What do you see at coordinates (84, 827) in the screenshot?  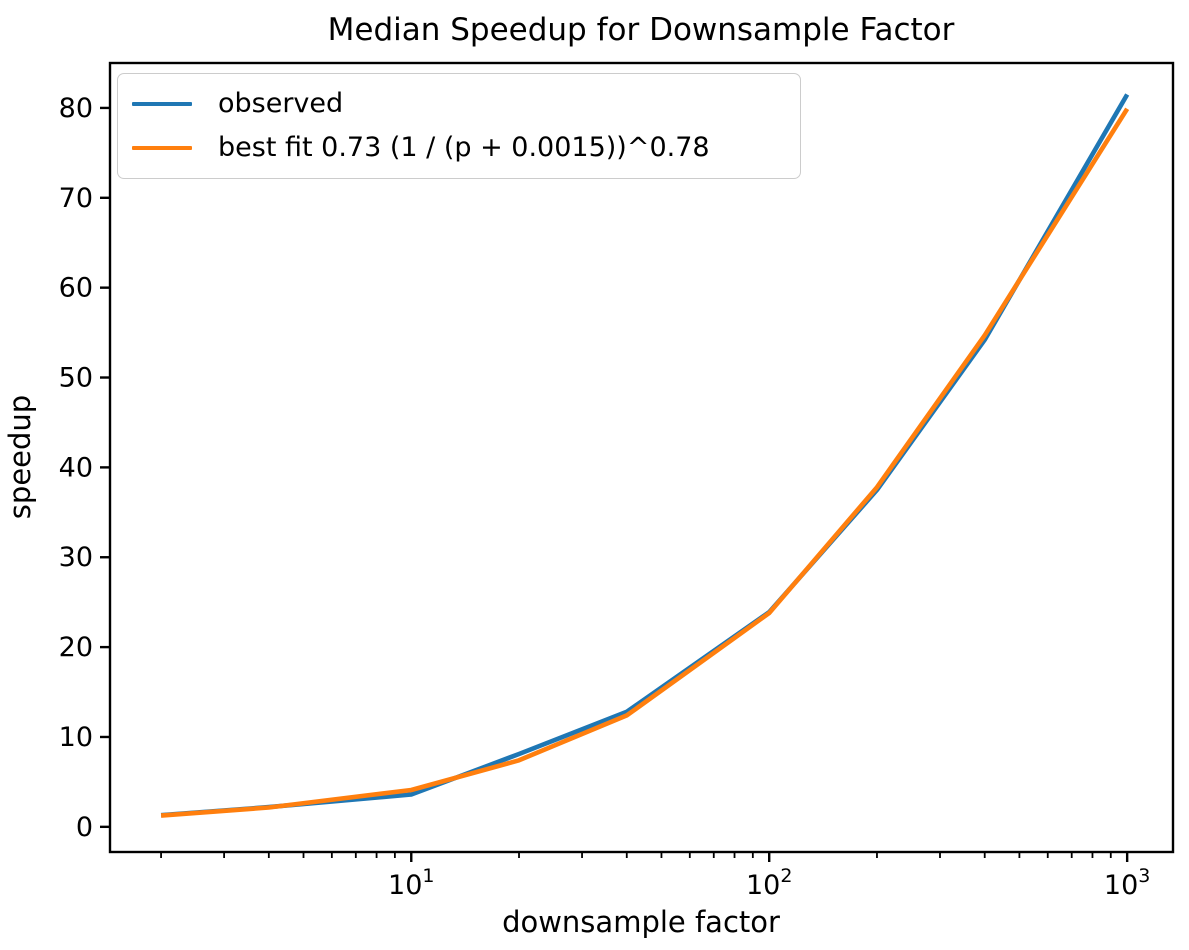 I see `y-tick-label: 0` at bounding box center [84, 827].